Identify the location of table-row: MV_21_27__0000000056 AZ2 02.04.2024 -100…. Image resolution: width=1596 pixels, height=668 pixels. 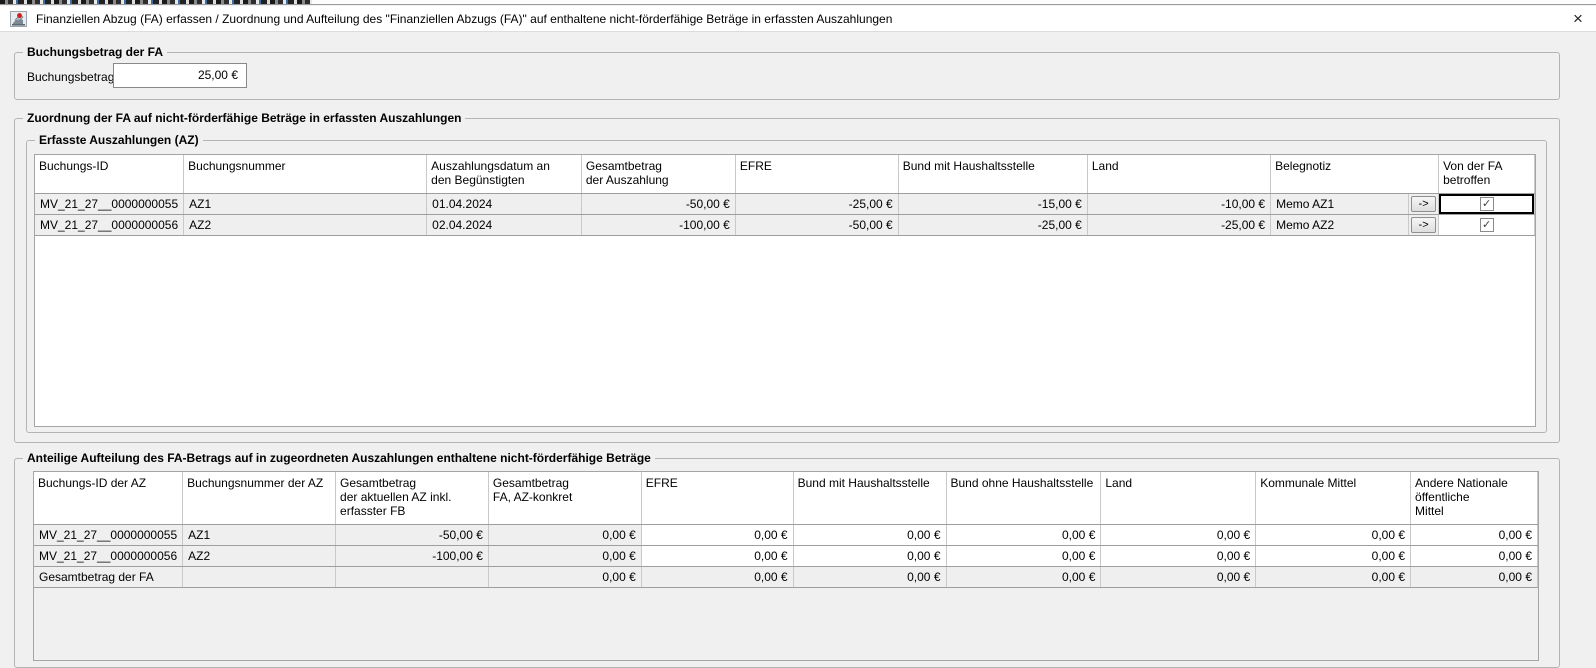
(785, 224).